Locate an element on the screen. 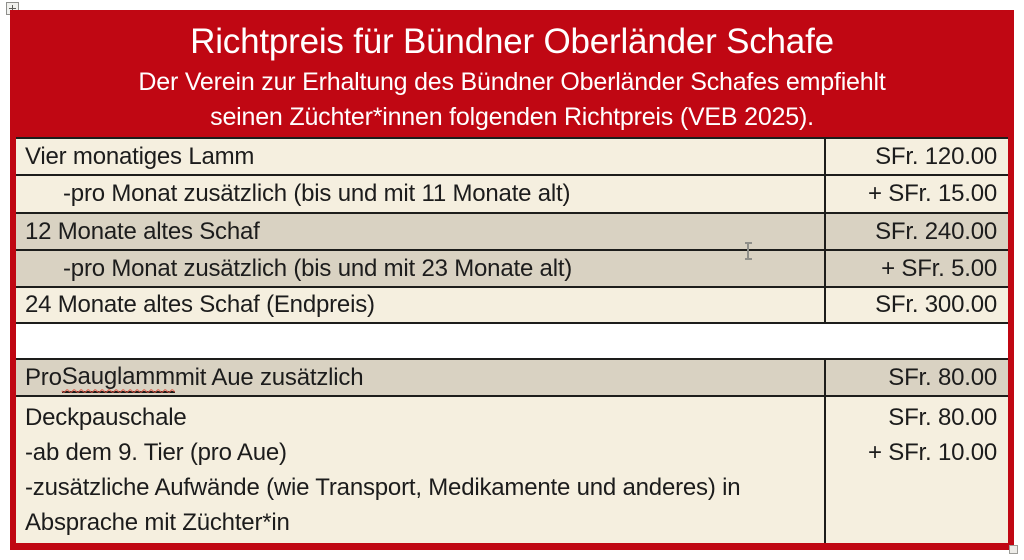 This screenshot has height=560, width=1024. price-cell: SFr. 80.00 + SFr. 10.00 is located at coordinates (916, 470).